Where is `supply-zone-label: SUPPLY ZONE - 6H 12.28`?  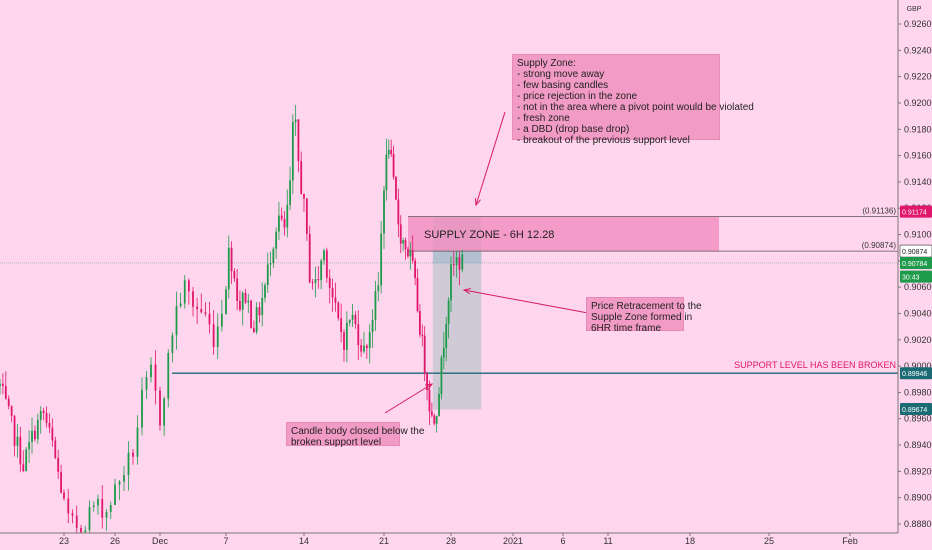 supply-zone-label: SUPPLY ZONE - 6H 12.28 is located at coordinates (489, 235).